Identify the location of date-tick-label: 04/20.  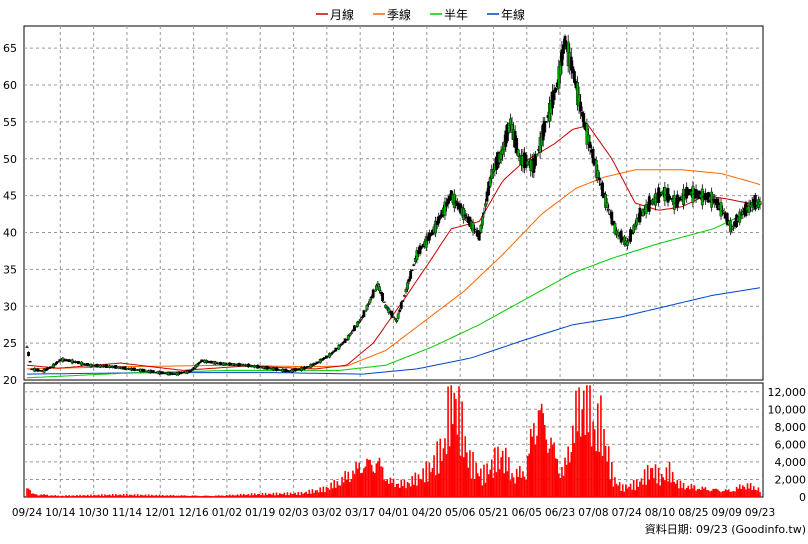
(427, 513).